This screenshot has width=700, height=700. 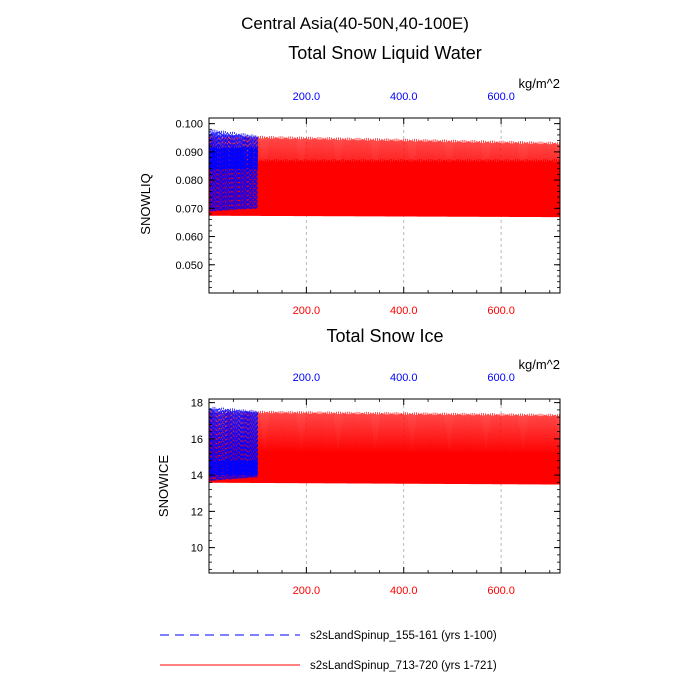 What do you see at coordinates (189, 266) in the screenshot?
I see `y-tick-label-snowliq: 0.050` at bounding box center [189, 266].